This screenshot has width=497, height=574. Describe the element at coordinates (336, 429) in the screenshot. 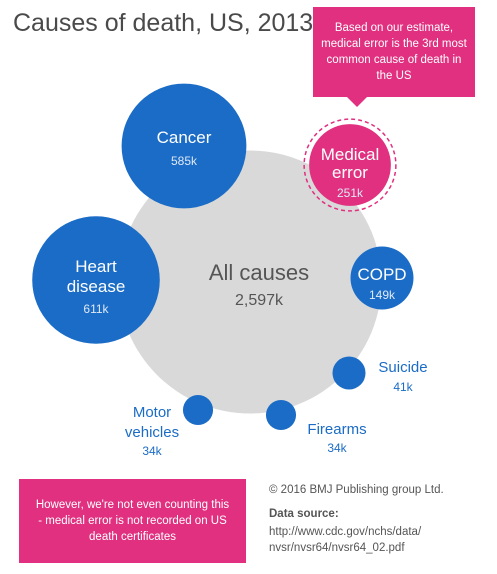

I see `label-firearms: Firearms` at that location.